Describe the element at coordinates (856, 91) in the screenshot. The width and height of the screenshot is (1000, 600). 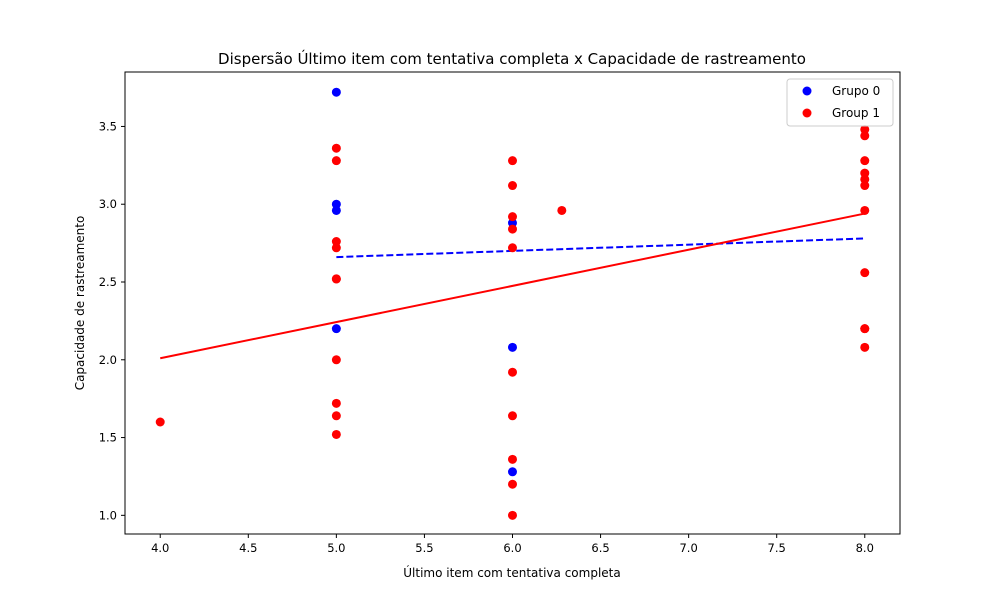
I see `legend-label-grupo-0: Grupo 0` at that location.